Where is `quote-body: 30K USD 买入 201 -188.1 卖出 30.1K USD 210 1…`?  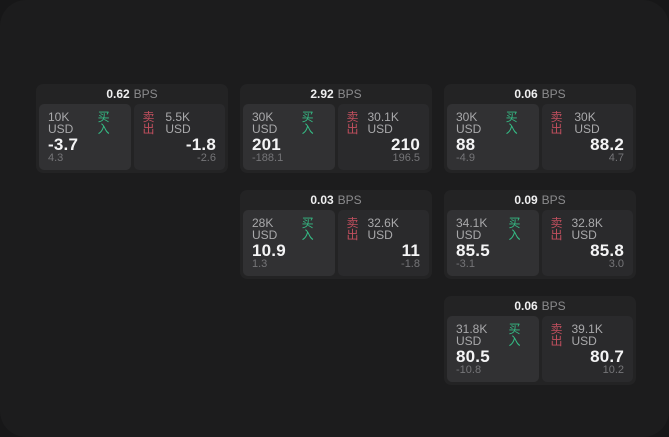 quote-body: 30K USD 买入 201 -188.1 卖出 30.1K USD 210 1… is located at coordinates (336, 137).